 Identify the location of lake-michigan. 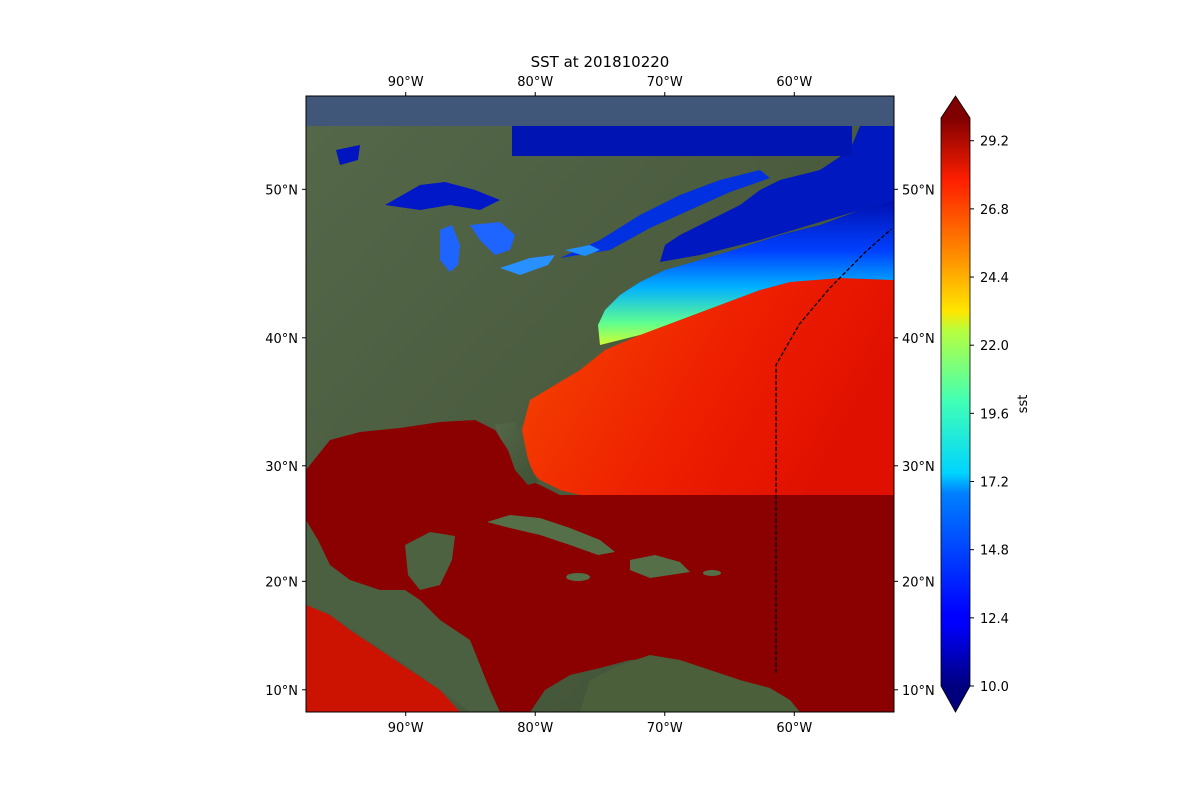
(450, 248).